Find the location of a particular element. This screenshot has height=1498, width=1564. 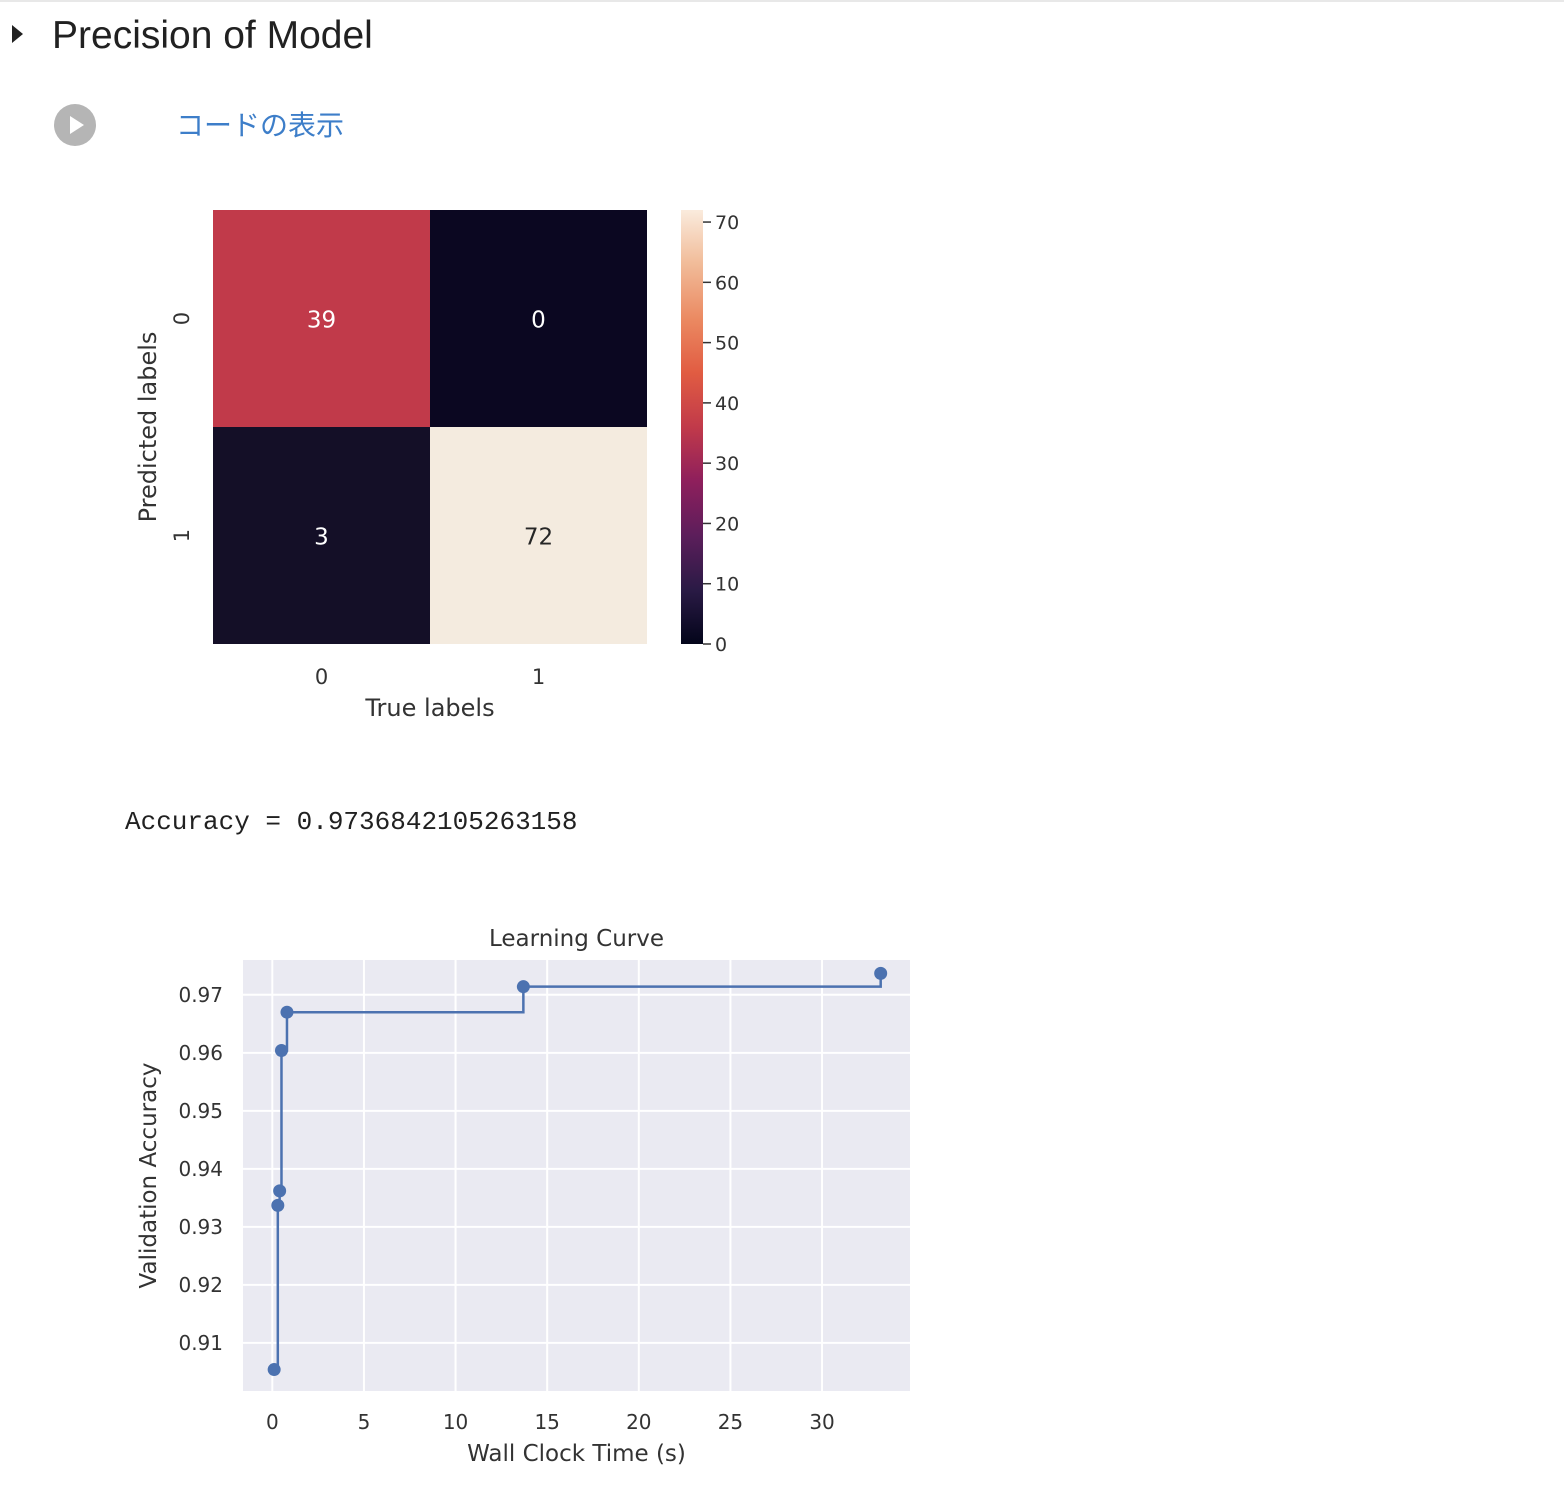

x-tick-label: 20 is located at coordinates (638, 1422).